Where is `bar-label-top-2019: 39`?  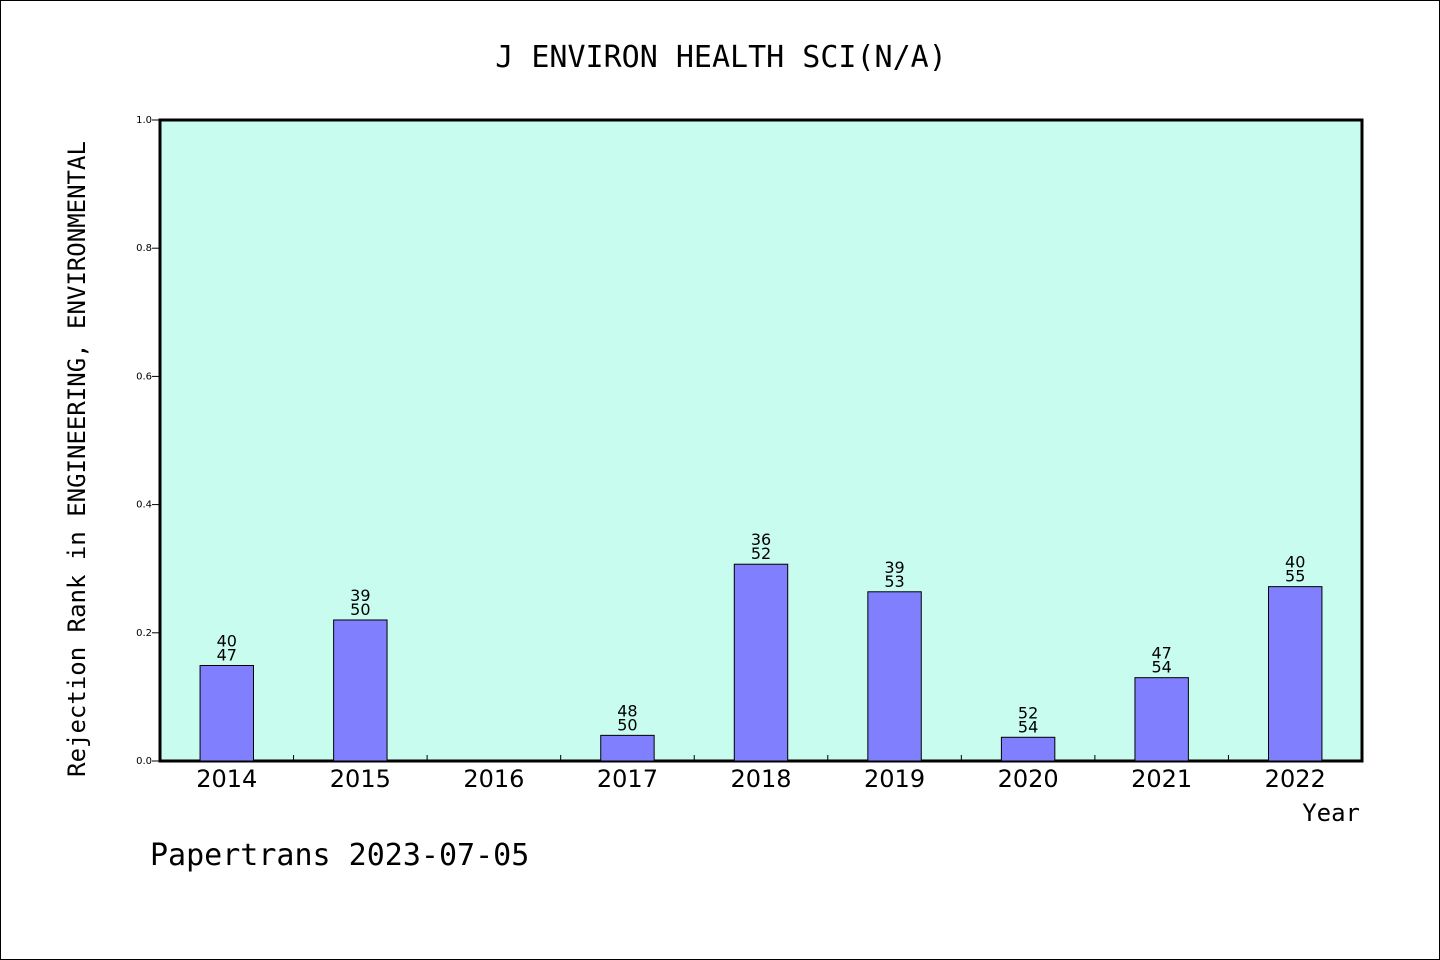
bar-label-top-2019: 39 is located at coordinates (894, 567).